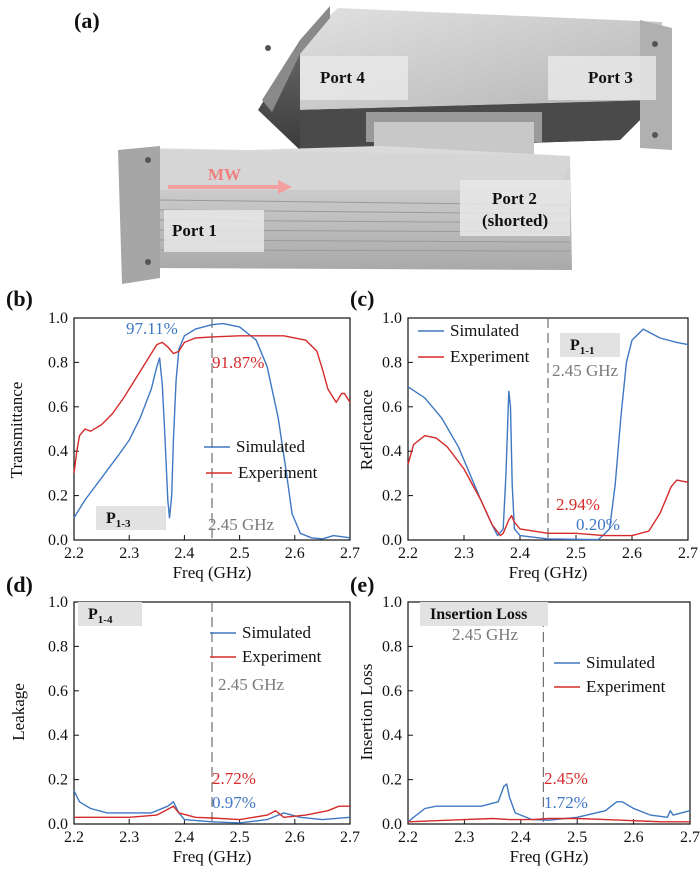  Describe the element at coordinates (362, 584) in the screenshot. I see `panel-label-e: (e)` at that location.